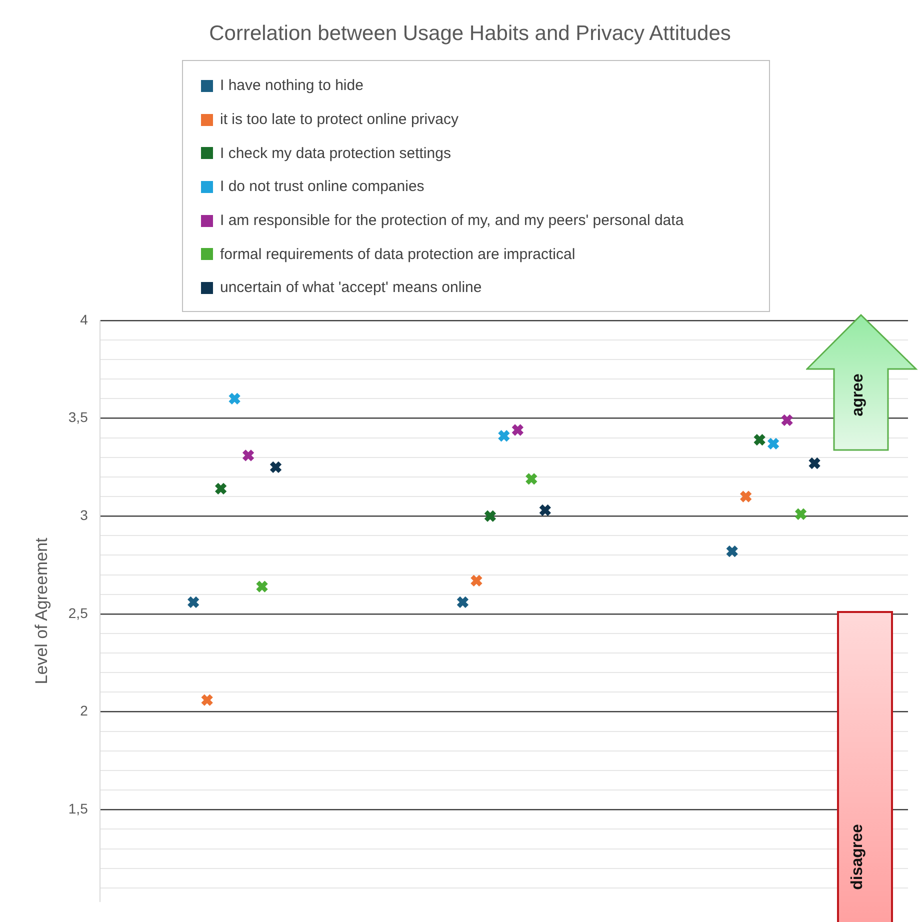 The image size is (923, 922). I want to click on y-tick-label: 2,5, so click(78, 612).